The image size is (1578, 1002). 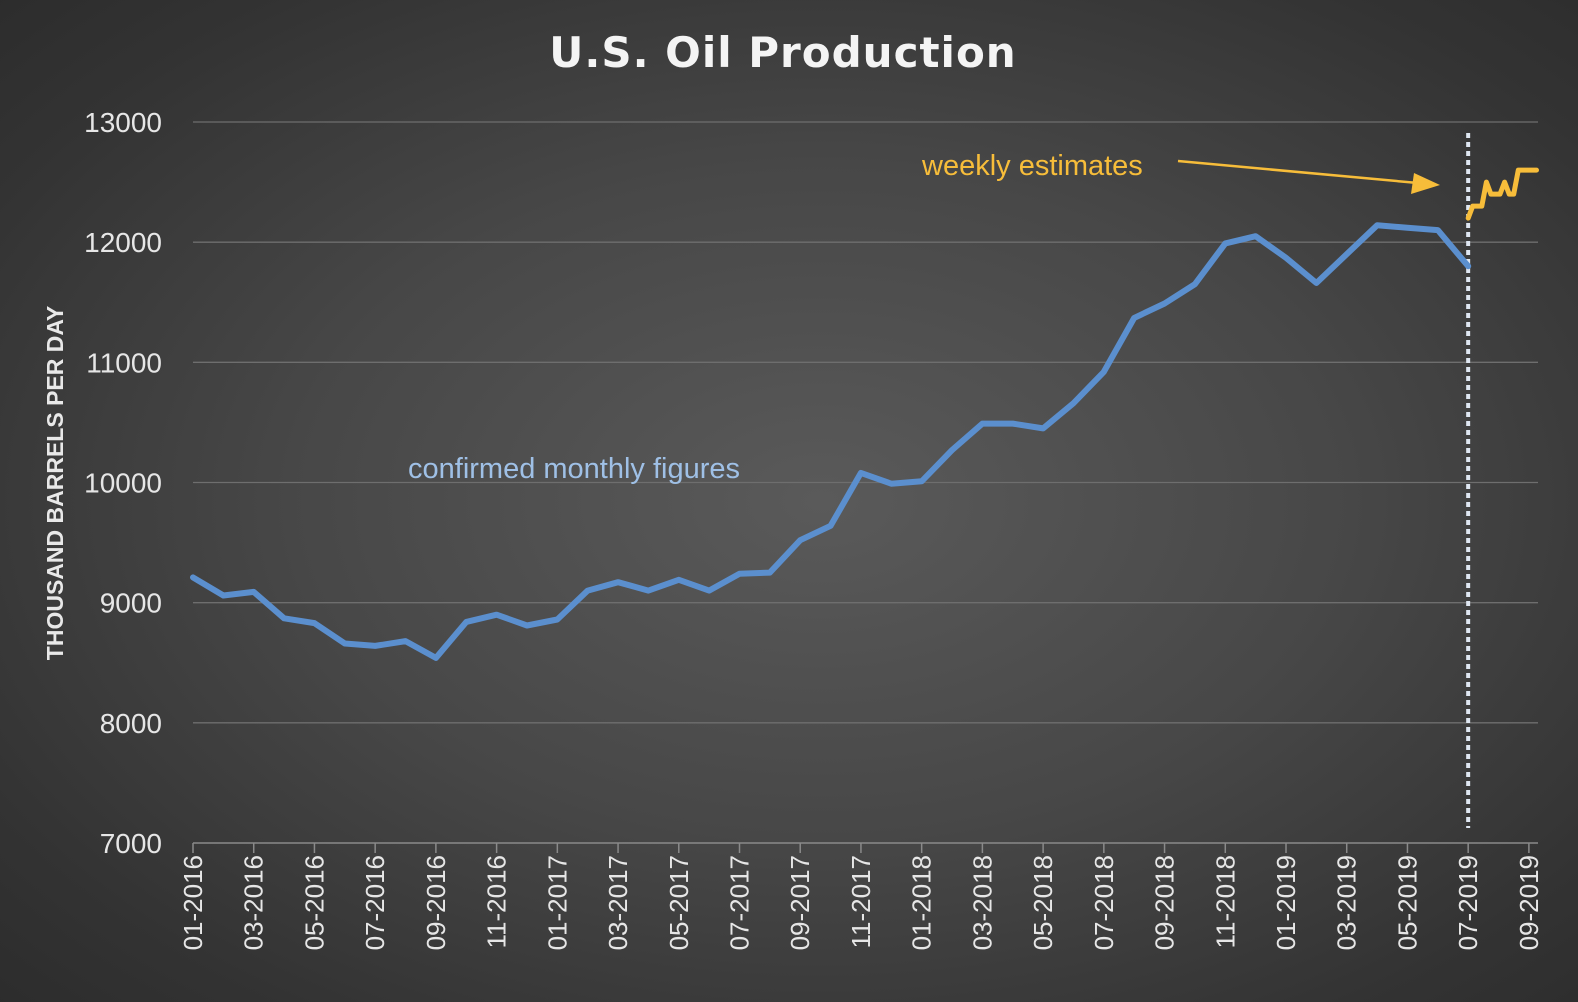 I want to click on x-tick-label: 07-2017, so click(x=740, y=902).